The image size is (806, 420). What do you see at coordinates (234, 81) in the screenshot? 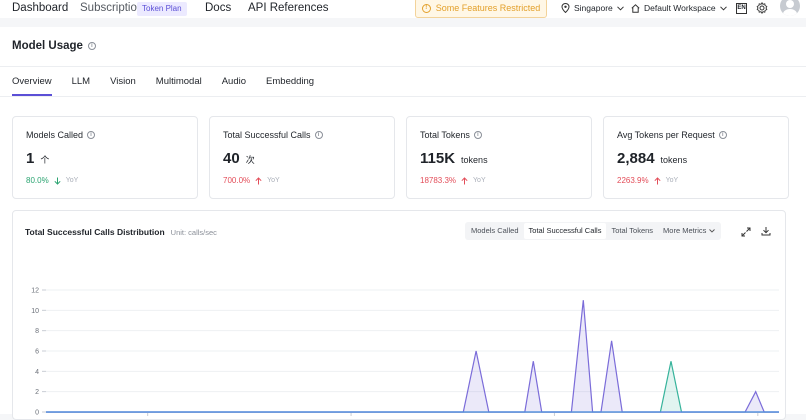
I see `tab-audio: Audio` at bounding box center [234, 81].